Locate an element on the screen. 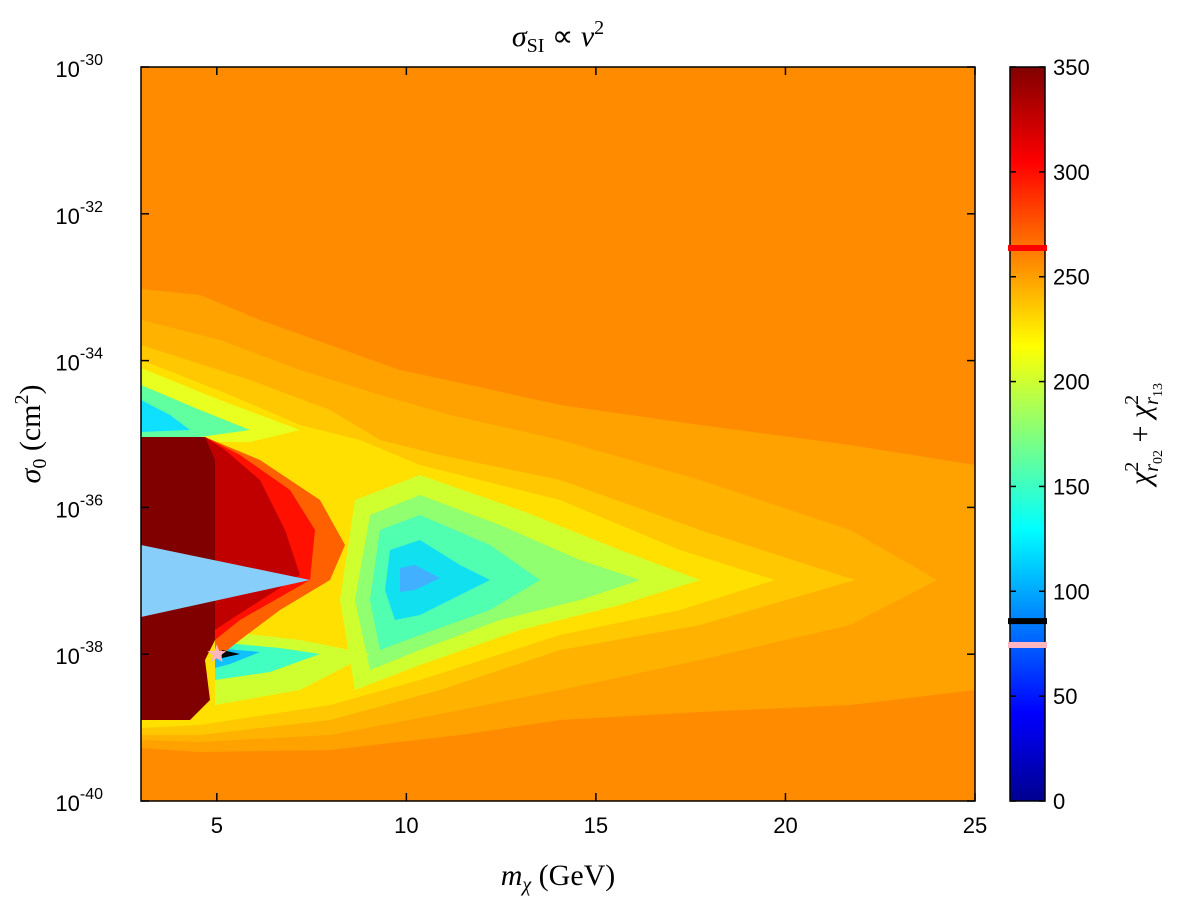 The image size is (1200, 900). colorbar is located at coordinates (1027, 434).